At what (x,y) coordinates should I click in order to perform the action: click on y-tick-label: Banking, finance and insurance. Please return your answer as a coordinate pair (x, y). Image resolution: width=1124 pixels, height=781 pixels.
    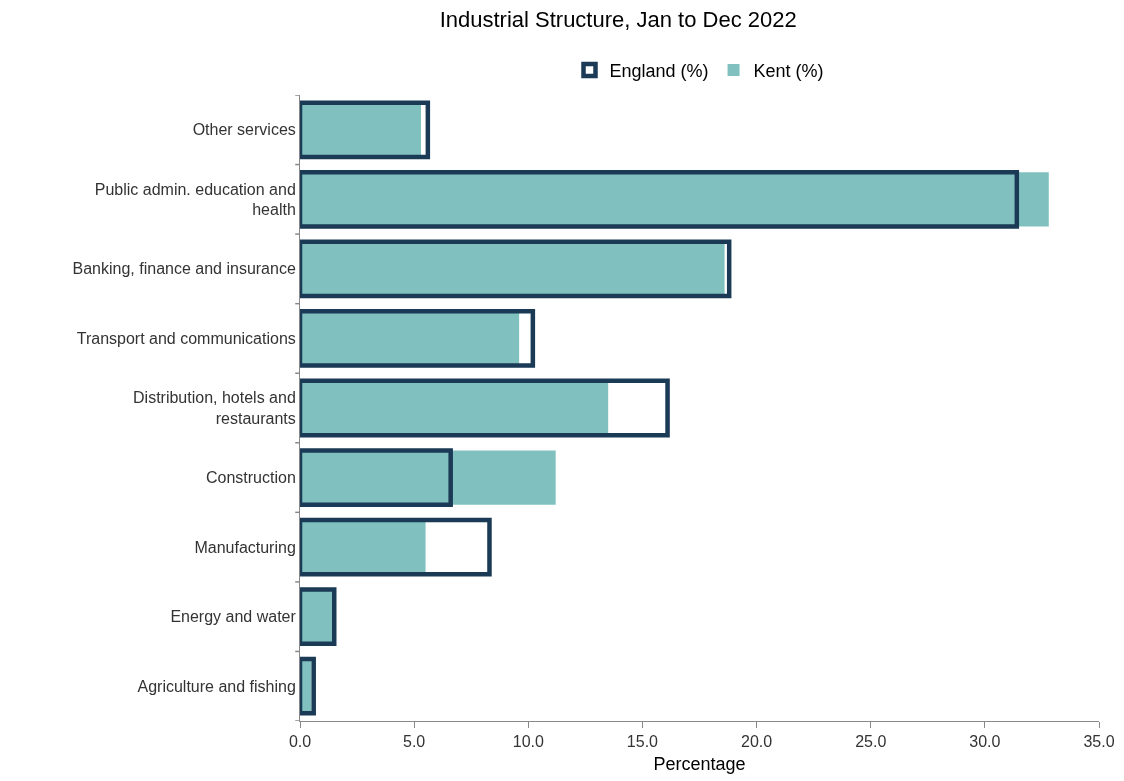
    Looking at the image, I should click on (184, 269).